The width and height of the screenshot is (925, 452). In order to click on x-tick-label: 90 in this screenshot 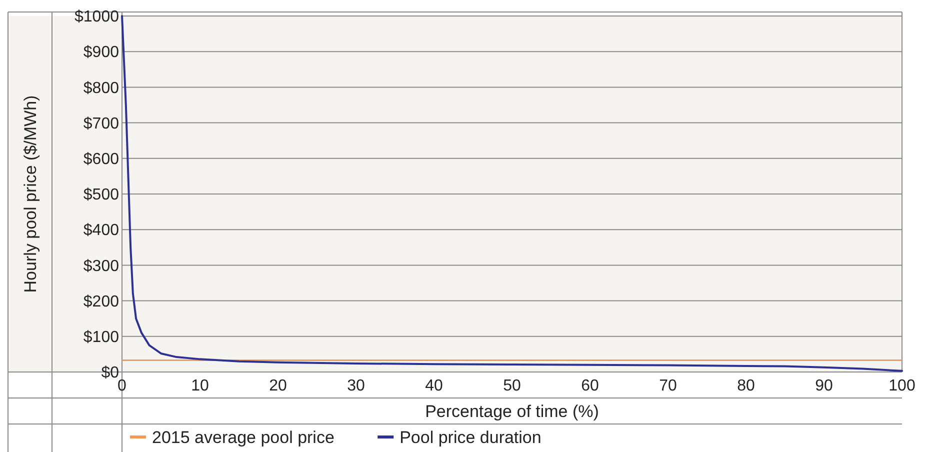, I will do `click(824, 386)`.